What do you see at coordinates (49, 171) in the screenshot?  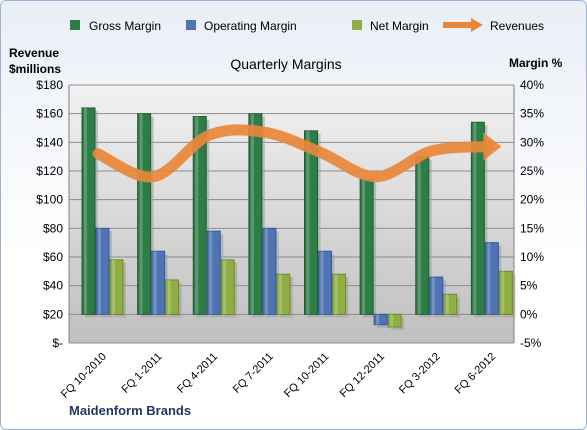 I see `left-tick-label: $120` at bounding box center [49, 171].